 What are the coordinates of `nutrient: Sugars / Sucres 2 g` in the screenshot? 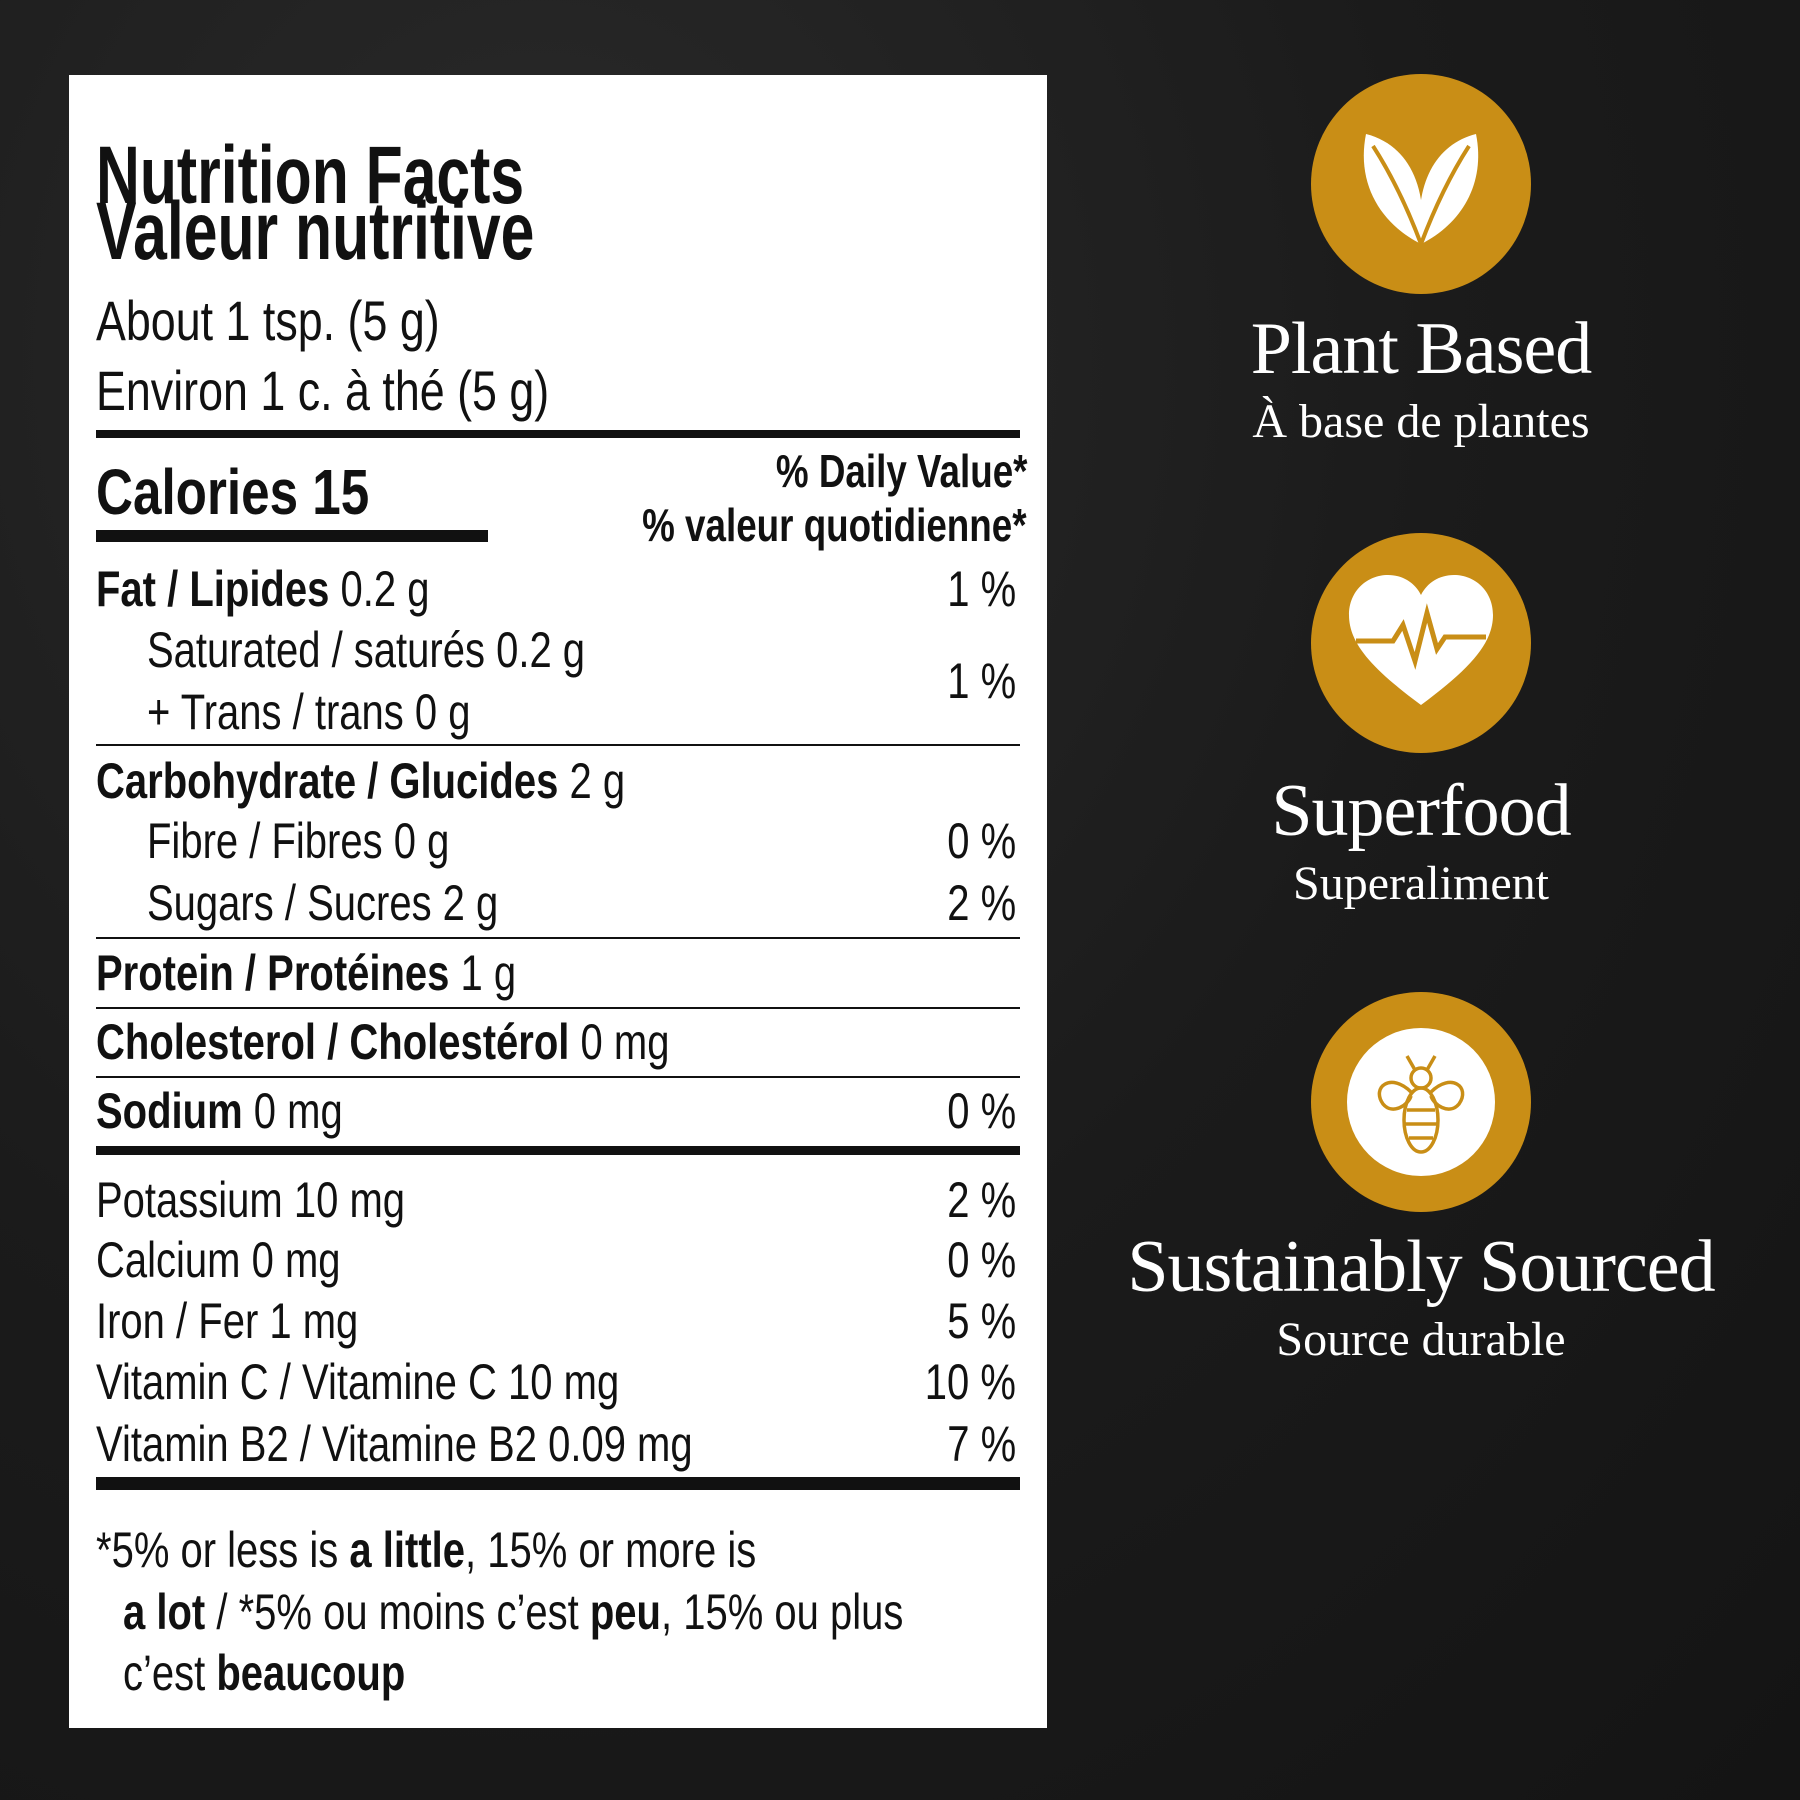 It's located at (323, 903).